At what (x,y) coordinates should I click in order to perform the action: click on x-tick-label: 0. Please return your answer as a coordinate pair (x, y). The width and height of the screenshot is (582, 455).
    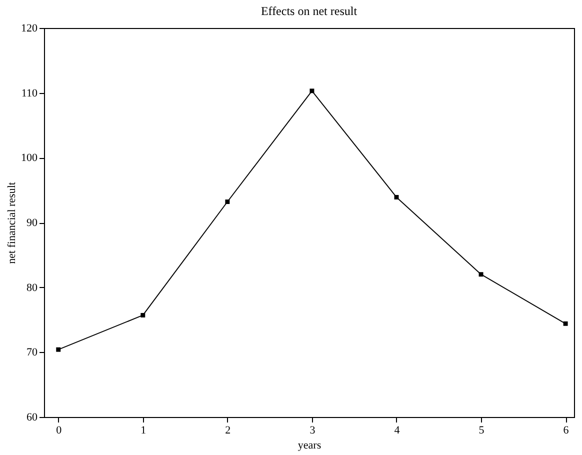
    Looking at the image, I should click on (59, 430).